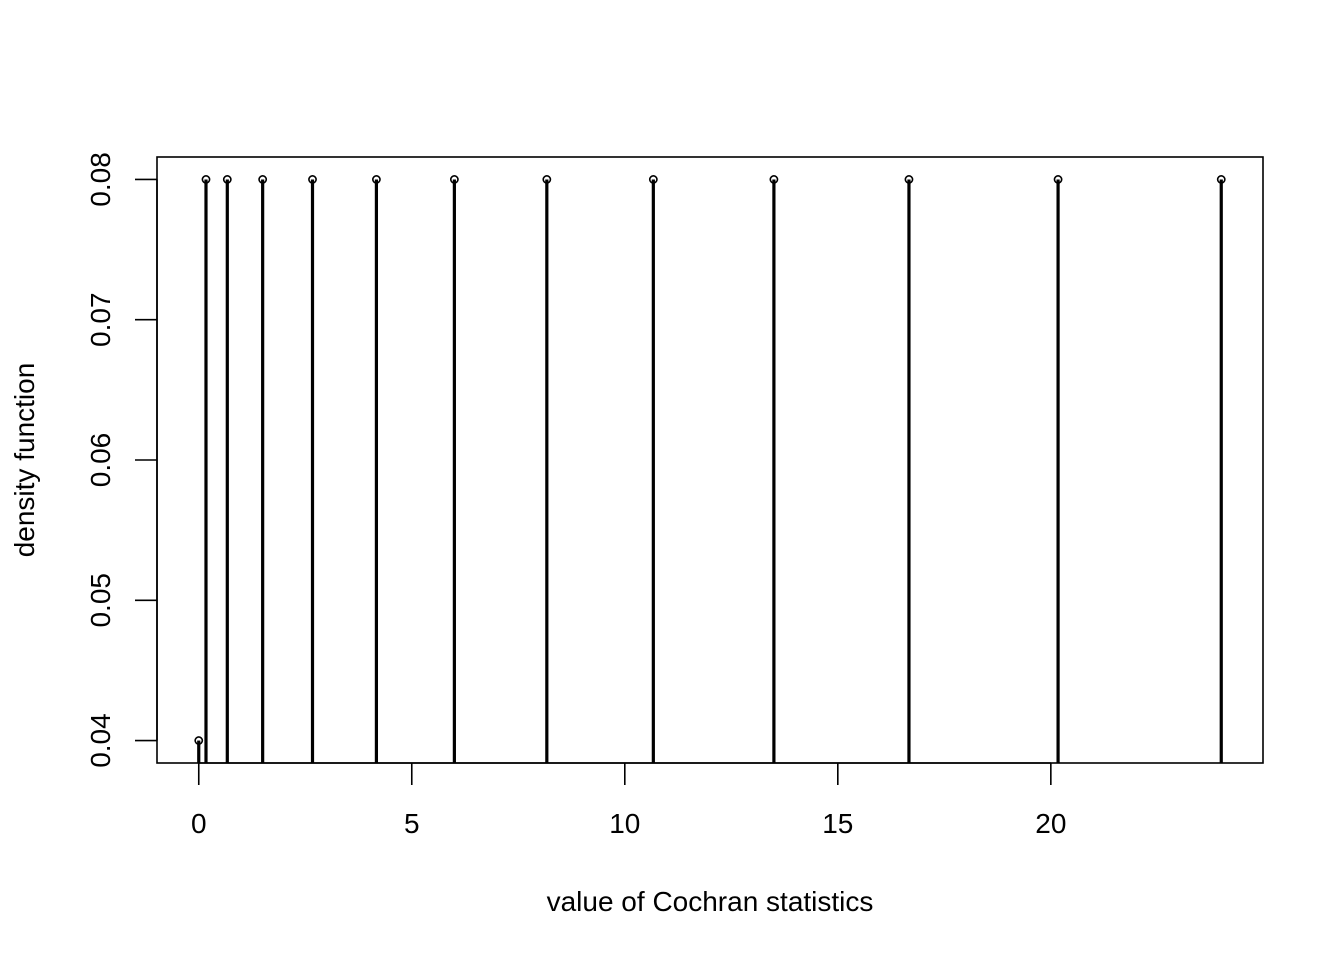 The height and width of the screenshot is (960, 1344). Describe the element at coordinates (121, 460) in the screenshot. I see `y-axis: 0.04 0.05 0.06 0.07 0.08` at that location.